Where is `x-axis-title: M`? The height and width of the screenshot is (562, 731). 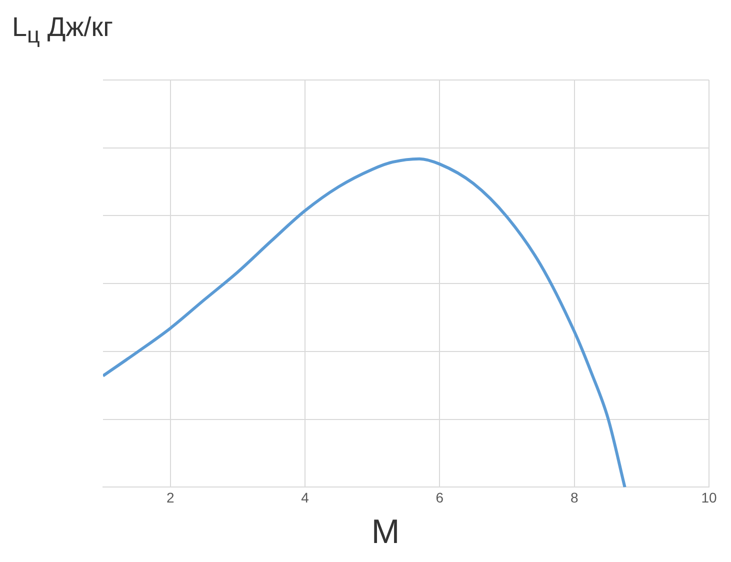
x-axis-title: M is located at coordinates (385, 532).